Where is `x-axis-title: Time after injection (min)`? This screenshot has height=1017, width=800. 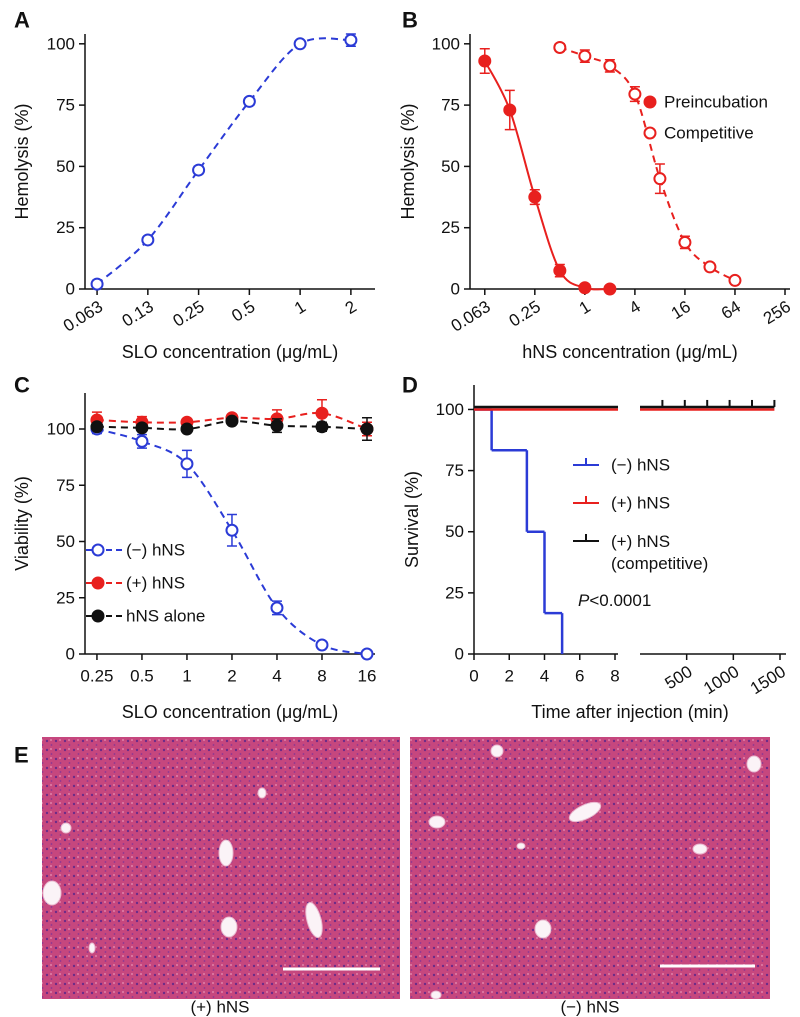 x-axis-title: Time after injection (min) is located at coordinates (629, 712).